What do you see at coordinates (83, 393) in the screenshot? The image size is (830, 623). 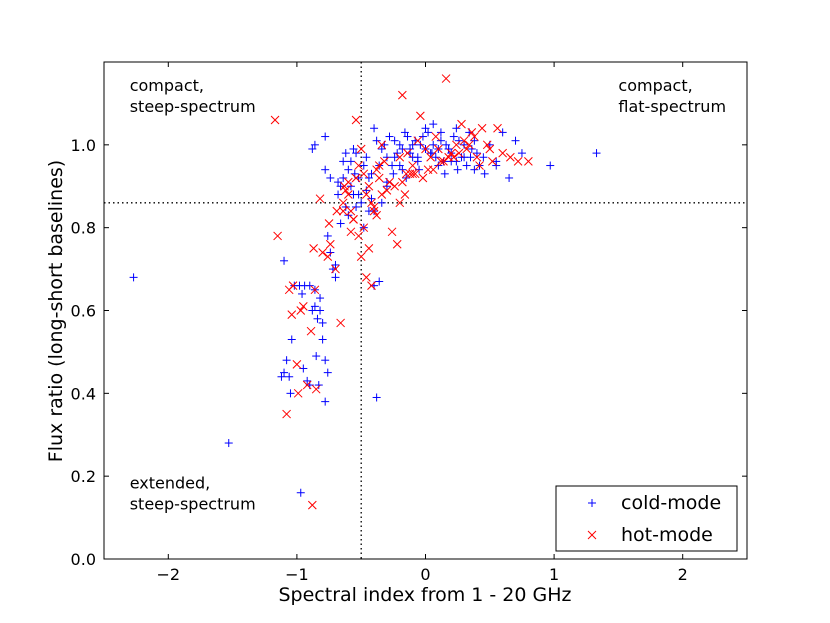 I see `y-tick-label: 0.4` at bounding box center [83, 393].